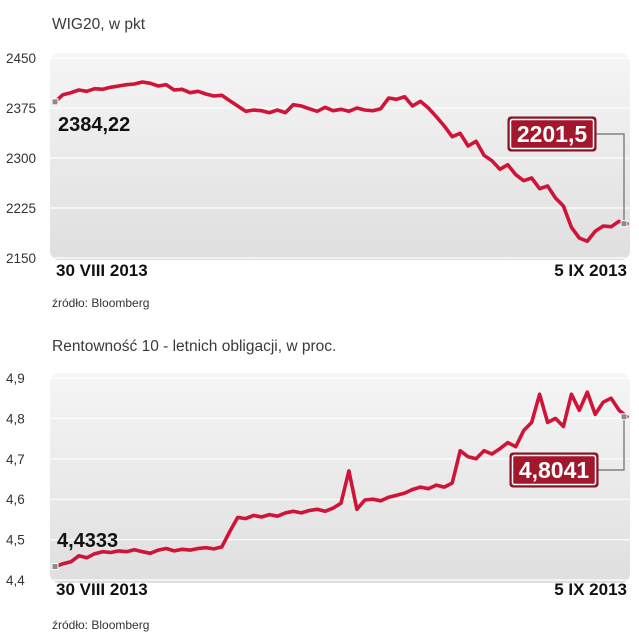 The image size is (639, 640). I want to click on y-tick-label: 2375, so click(21, 108).